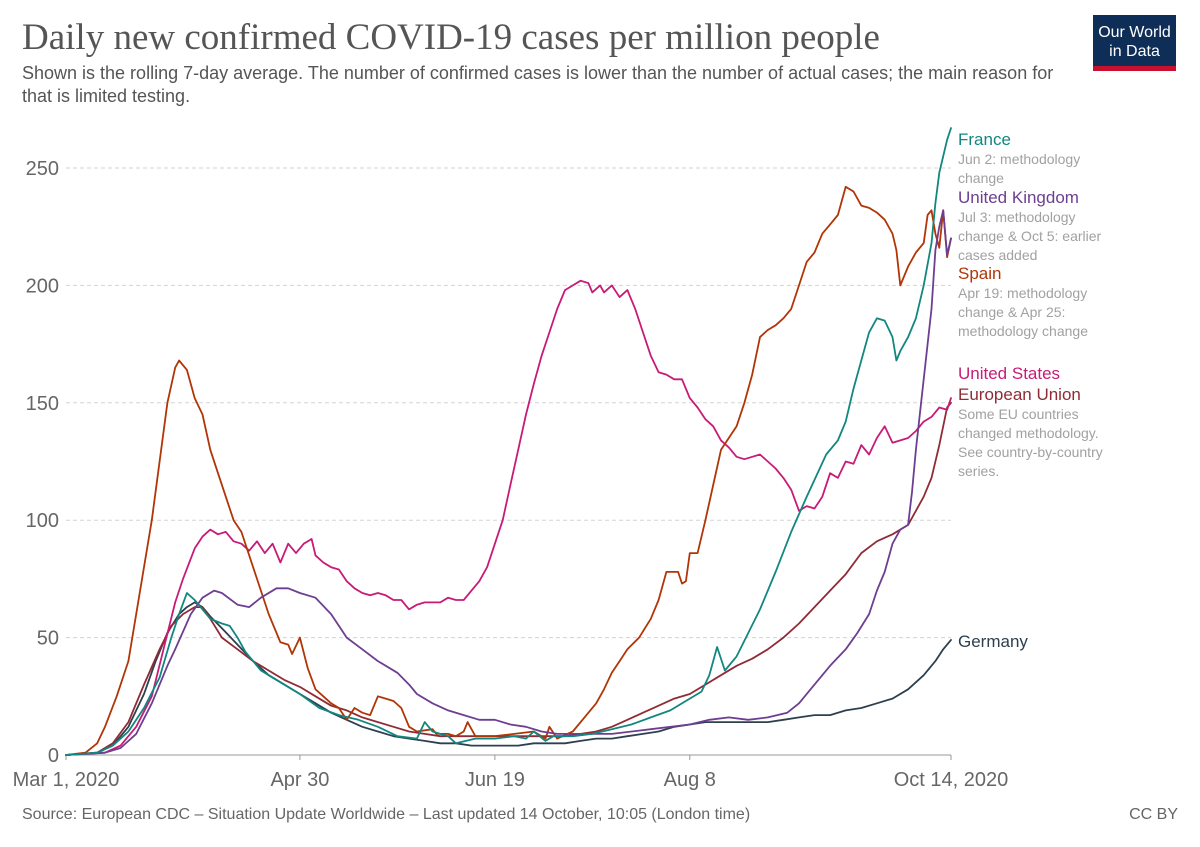 The width and height of the screenshot is (1200, 847). What do you see at coordinates (42, 286) in the screenshot?
I see `y-tick-label: 200` at bounding box center [42, 286].